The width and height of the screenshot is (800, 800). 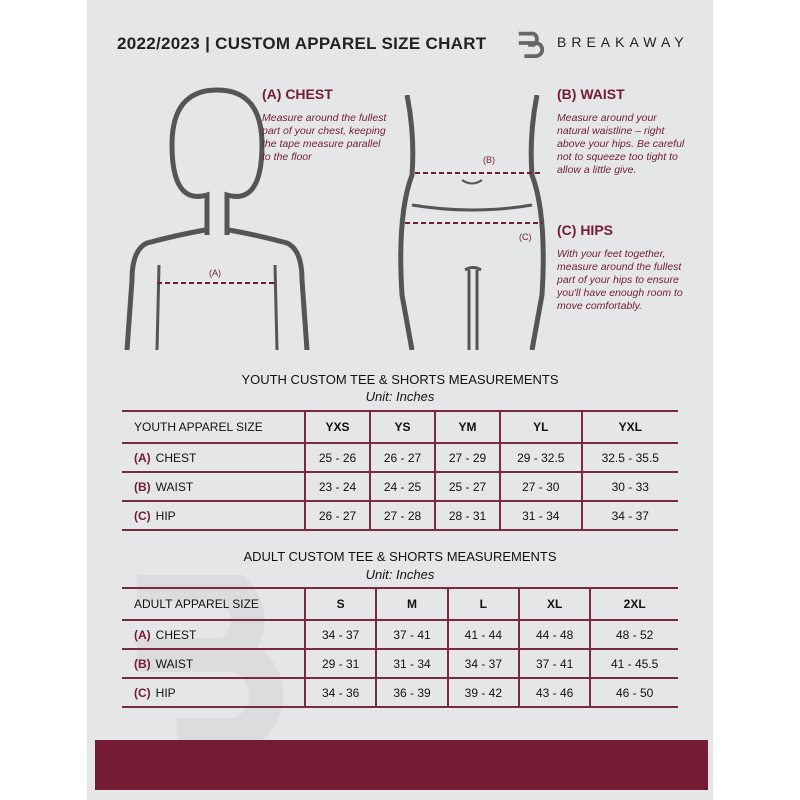 I want to click on upper-body-illustration: (A), so click(x=217, y=218).